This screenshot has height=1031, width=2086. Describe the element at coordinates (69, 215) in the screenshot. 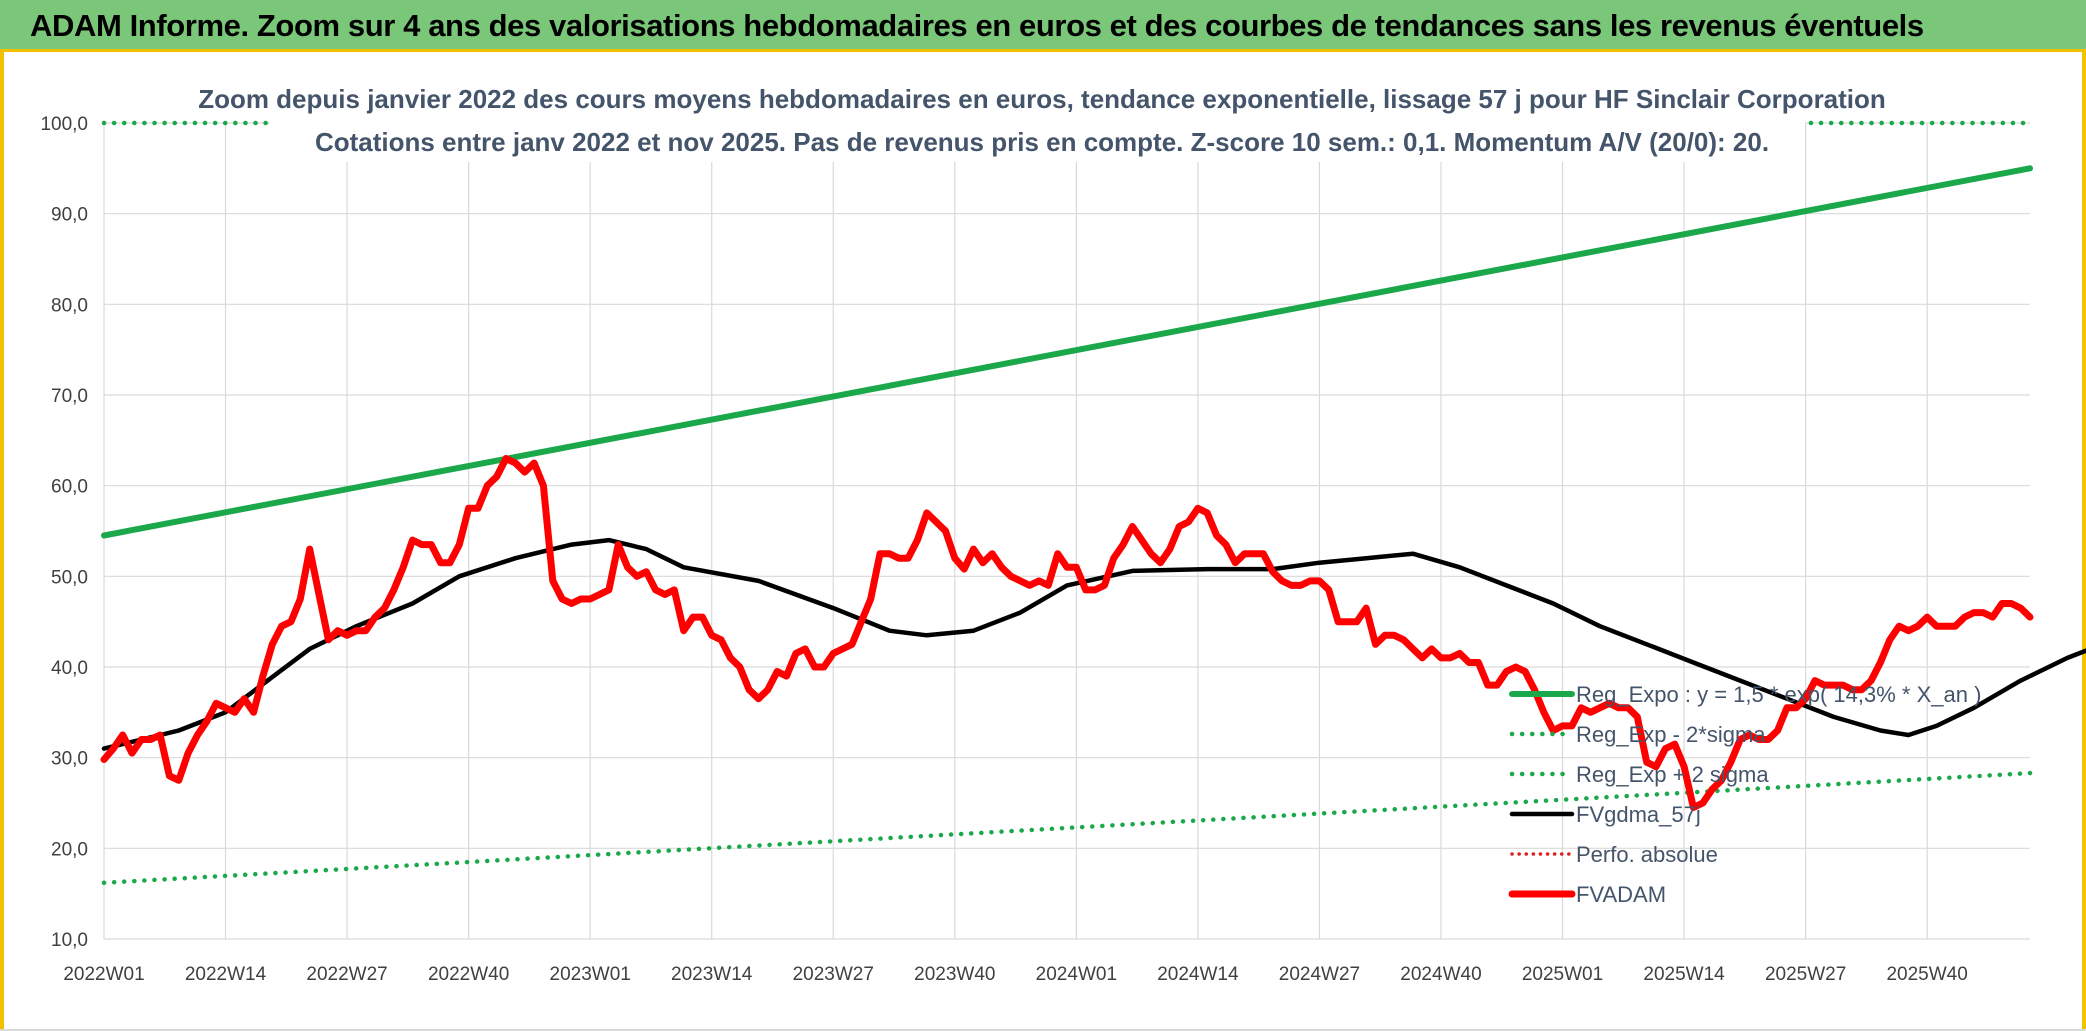

I see `y-tick-label: 90,0` at that location.